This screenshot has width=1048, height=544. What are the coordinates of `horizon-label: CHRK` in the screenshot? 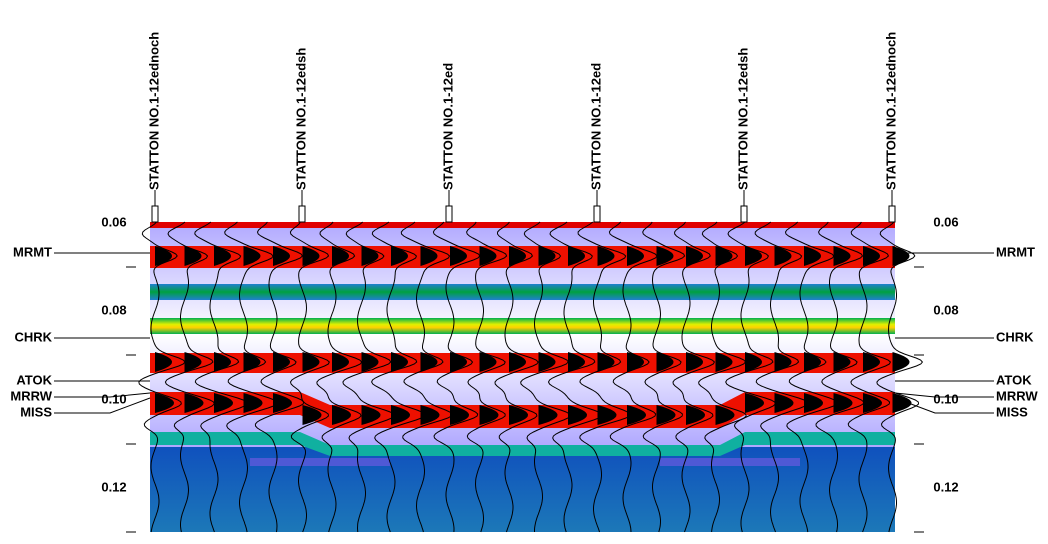 It's located at (33, 336).